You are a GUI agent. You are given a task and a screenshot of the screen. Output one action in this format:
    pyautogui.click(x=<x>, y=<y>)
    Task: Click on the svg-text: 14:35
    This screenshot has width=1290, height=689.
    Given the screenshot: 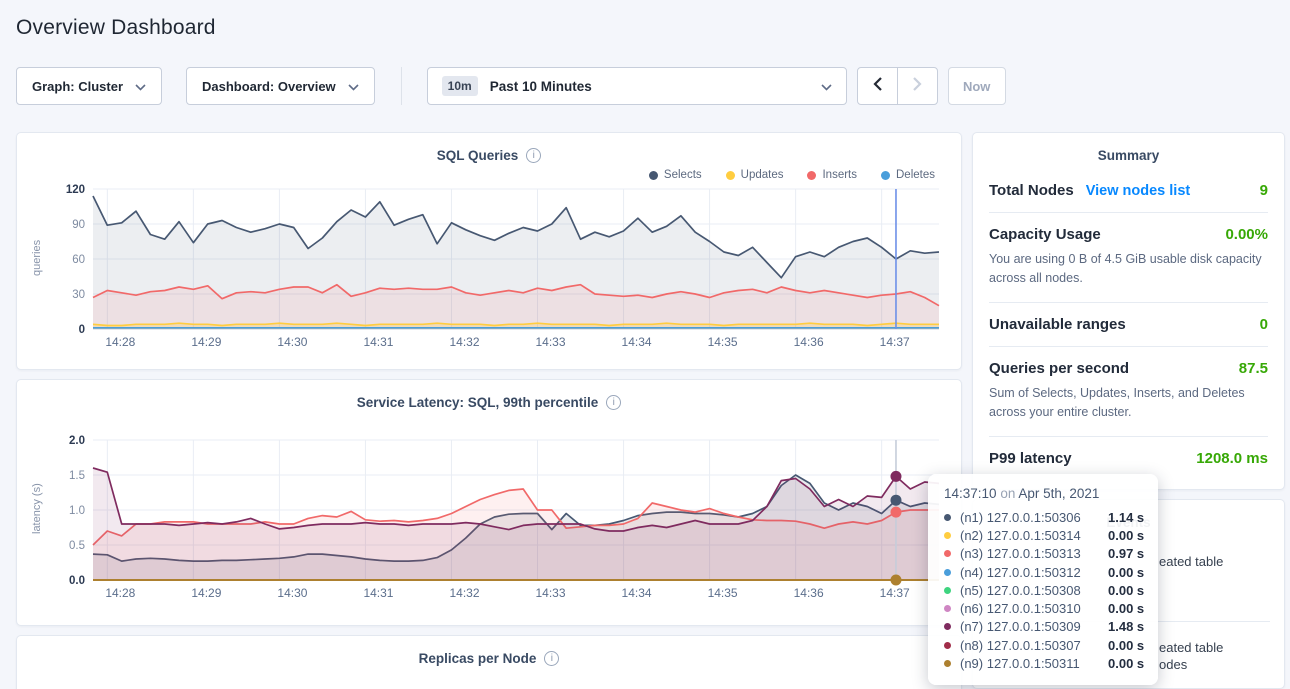 What is the action you would take?
    pyautogui.click(x=723, y=593)
    